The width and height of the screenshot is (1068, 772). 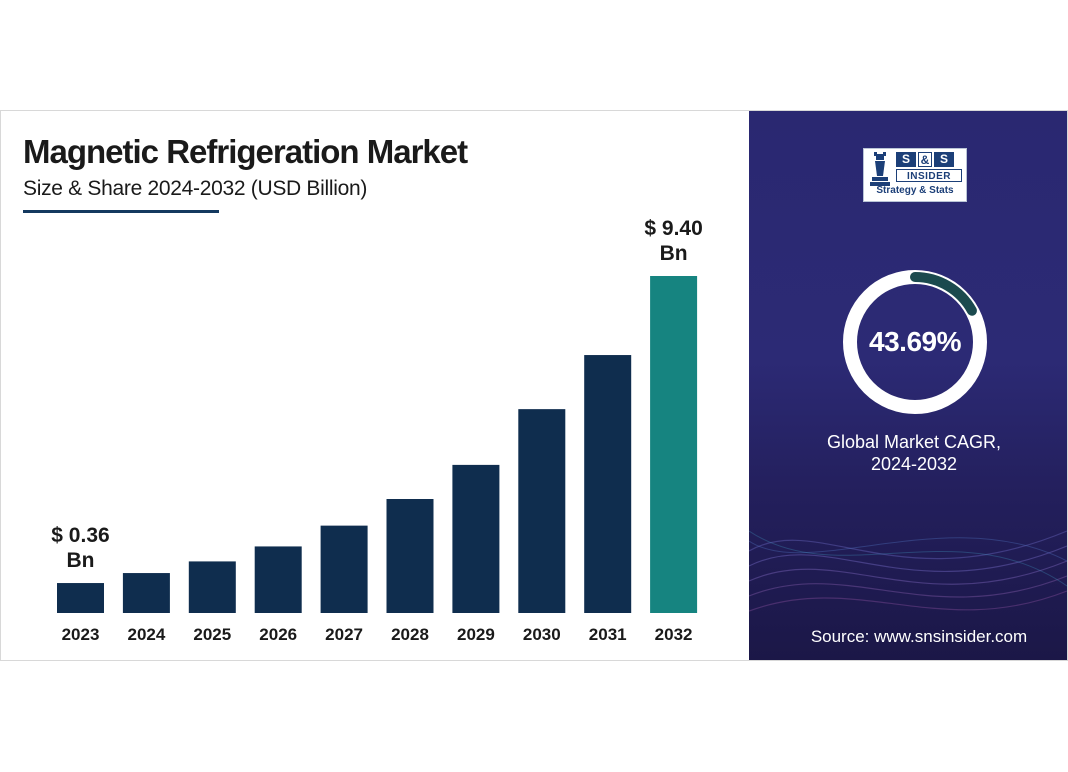 What do you see at coordinates (919, 636) in the screenshot?
I see `source-text: Source: www.snsinsider.com` at bounding box center [919, 636].